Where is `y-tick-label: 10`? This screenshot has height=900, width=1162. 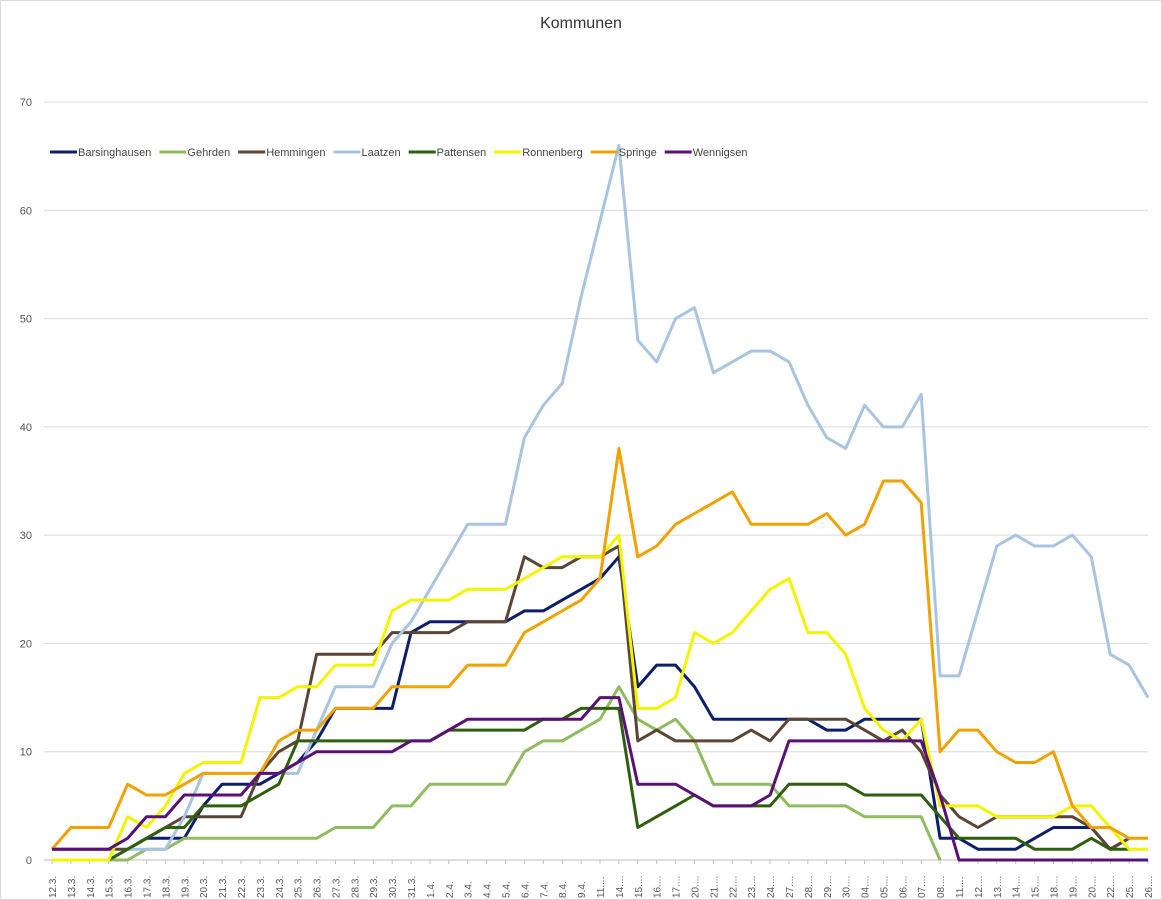 y-tick-label: 10 is located at coordinates (26, 753).